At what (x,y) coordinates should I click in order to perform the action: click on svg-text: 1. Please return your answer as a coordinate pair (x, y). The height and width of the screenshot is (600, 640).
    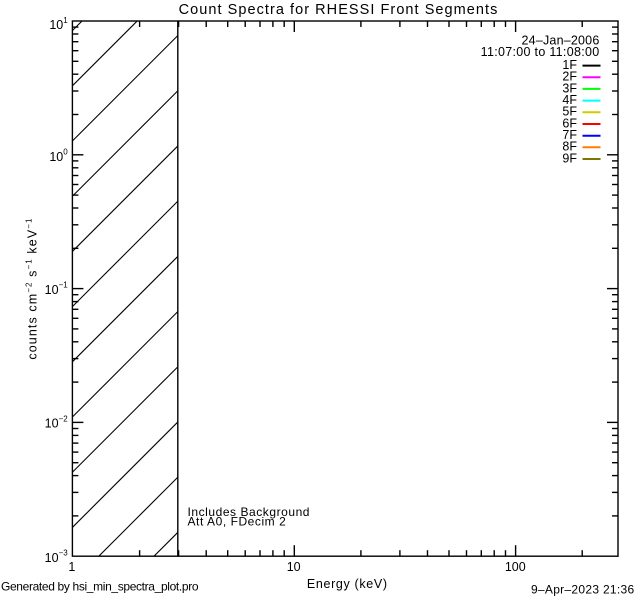
    Looking at the image, I should click on (71, 567).